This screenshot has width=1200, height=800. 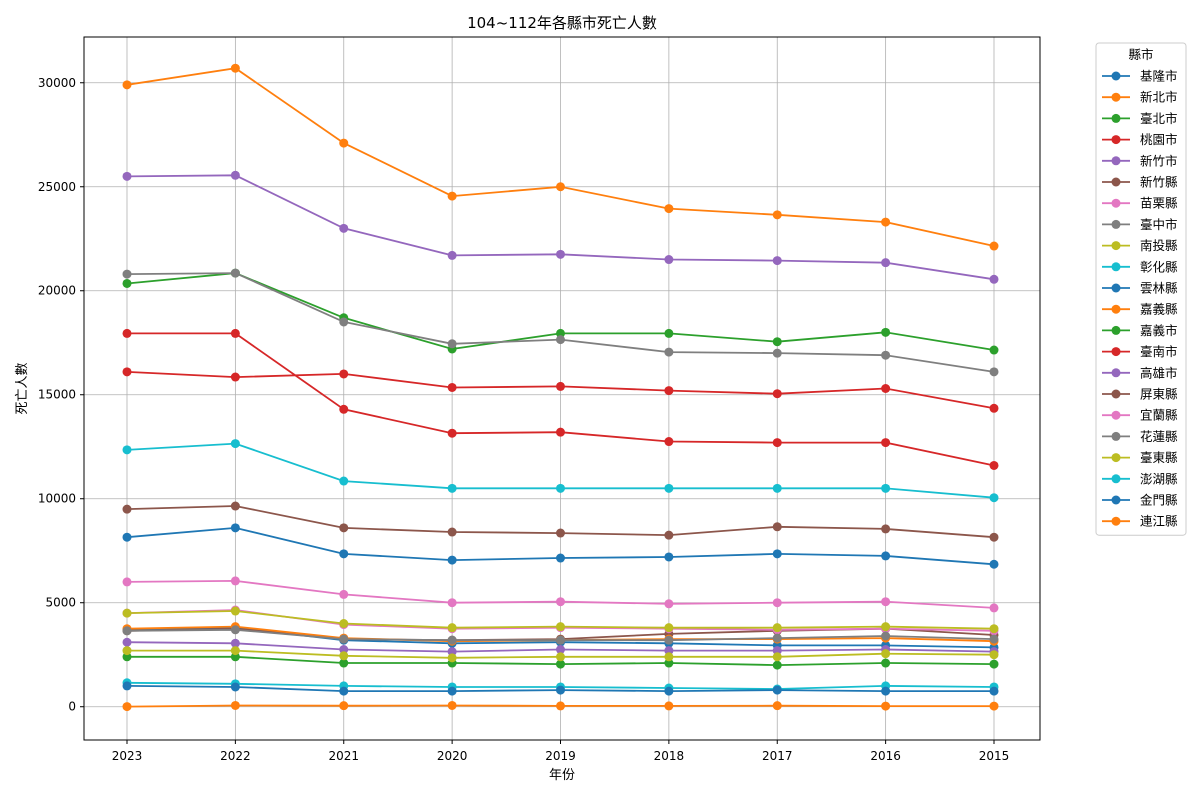 I want to click on legend-label: 新竹市, so click(x=1159, y=160).